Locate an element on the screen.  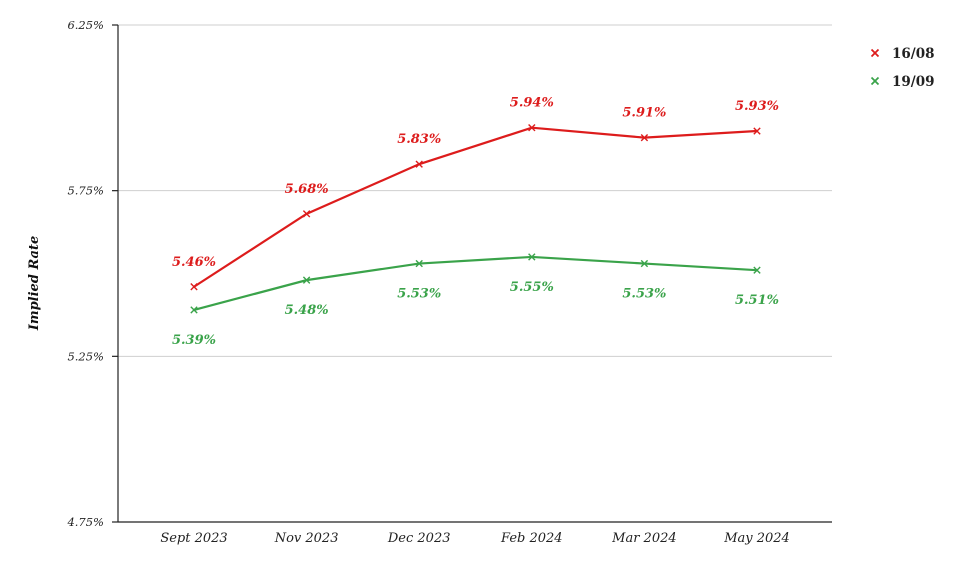
x-tick-label: Mar 2024 is located at coordinates (644, 538).